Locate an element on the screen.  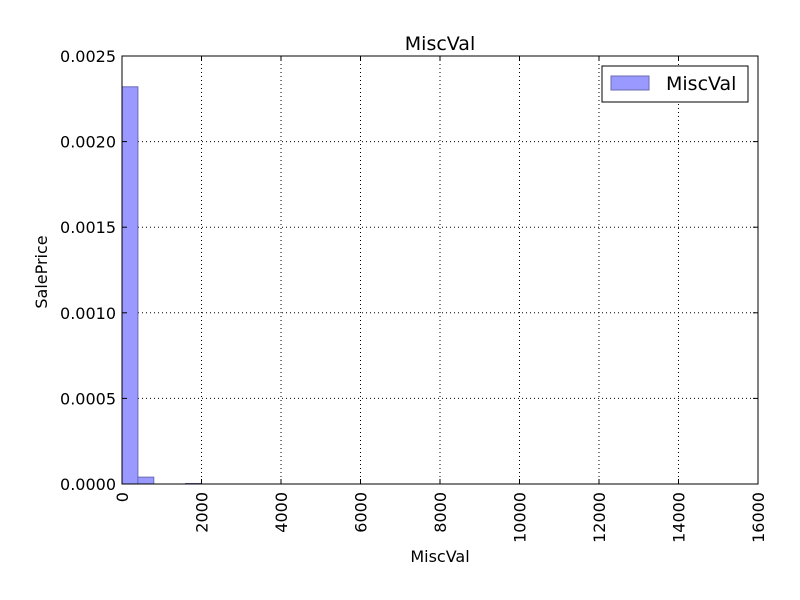
legend-swatch is located at coordinates (630, 83).